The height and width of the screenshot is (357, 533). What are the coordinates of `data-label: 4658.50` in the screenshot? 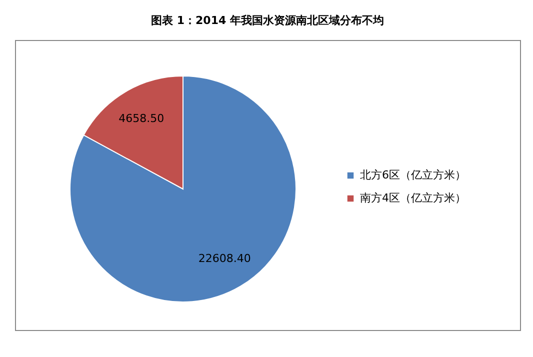 It's located at (141, 119).